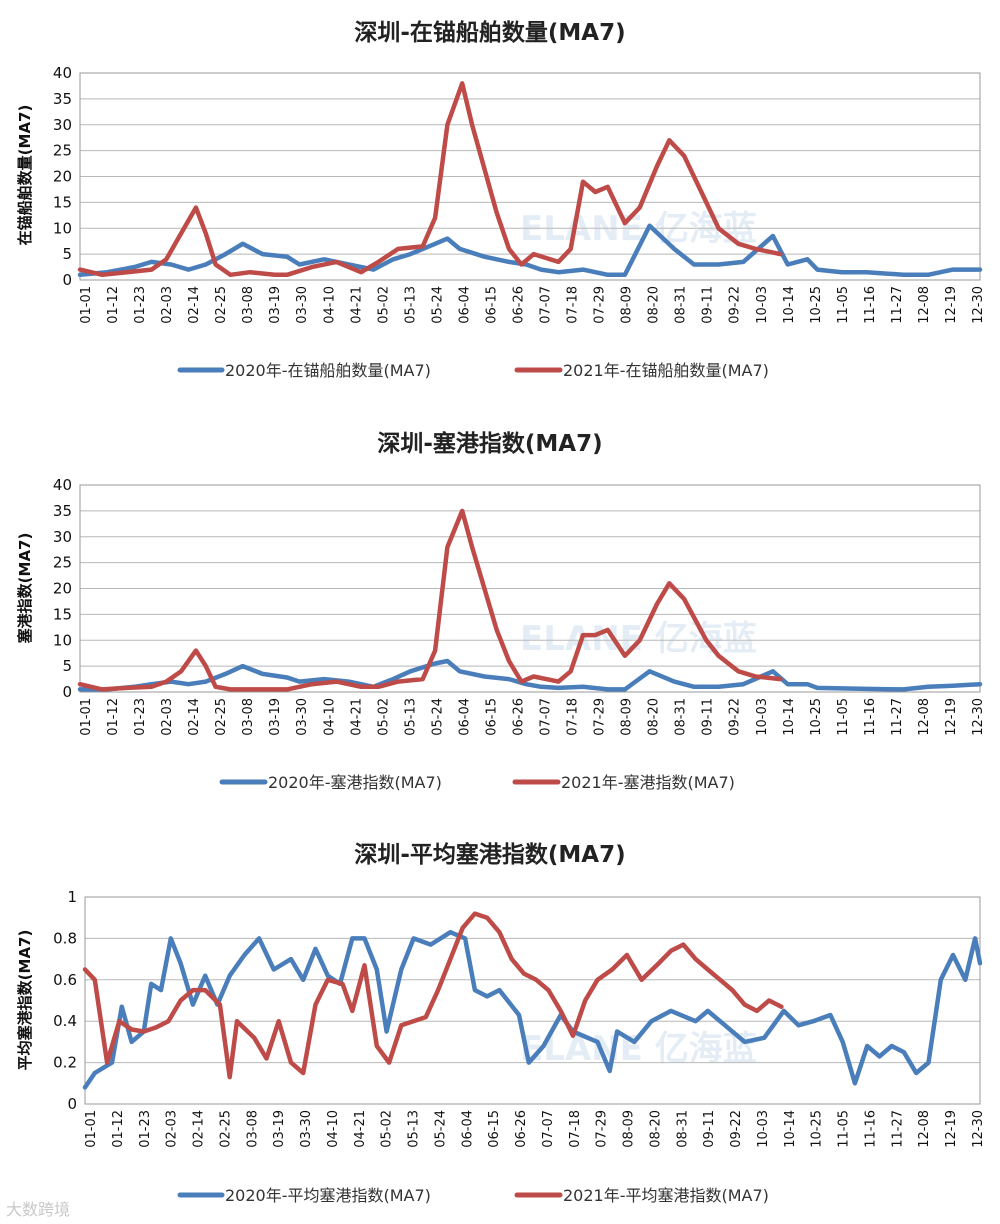 The image size is (1000, 1224). What do you see at coordinates (530, 675) in the screenshot?
I see `series-line-2020` at bounding box center [530, 675].